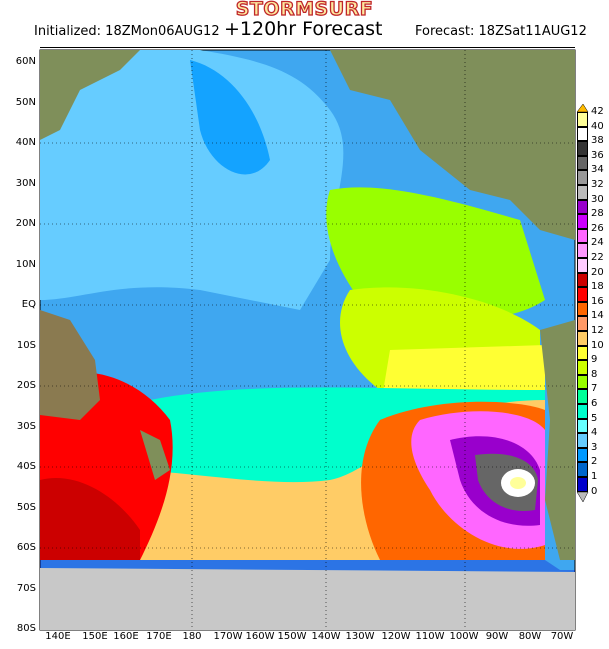 The height and width of the screenshot is (649, 609). Describe the element at coordinates (25, 61) in the screenshot. I see `latitude-label: 60N` at that location.